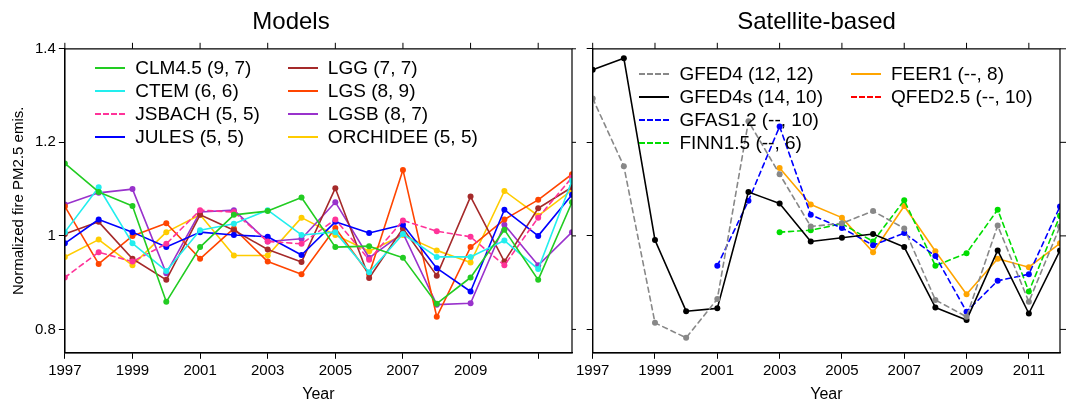 This screenshot has height=412, width=1067. Describe the element at coordinates (18, 200) in the screenshot. I see `y-axis-title: Normalized fire PM2.5 emis.` at that location.